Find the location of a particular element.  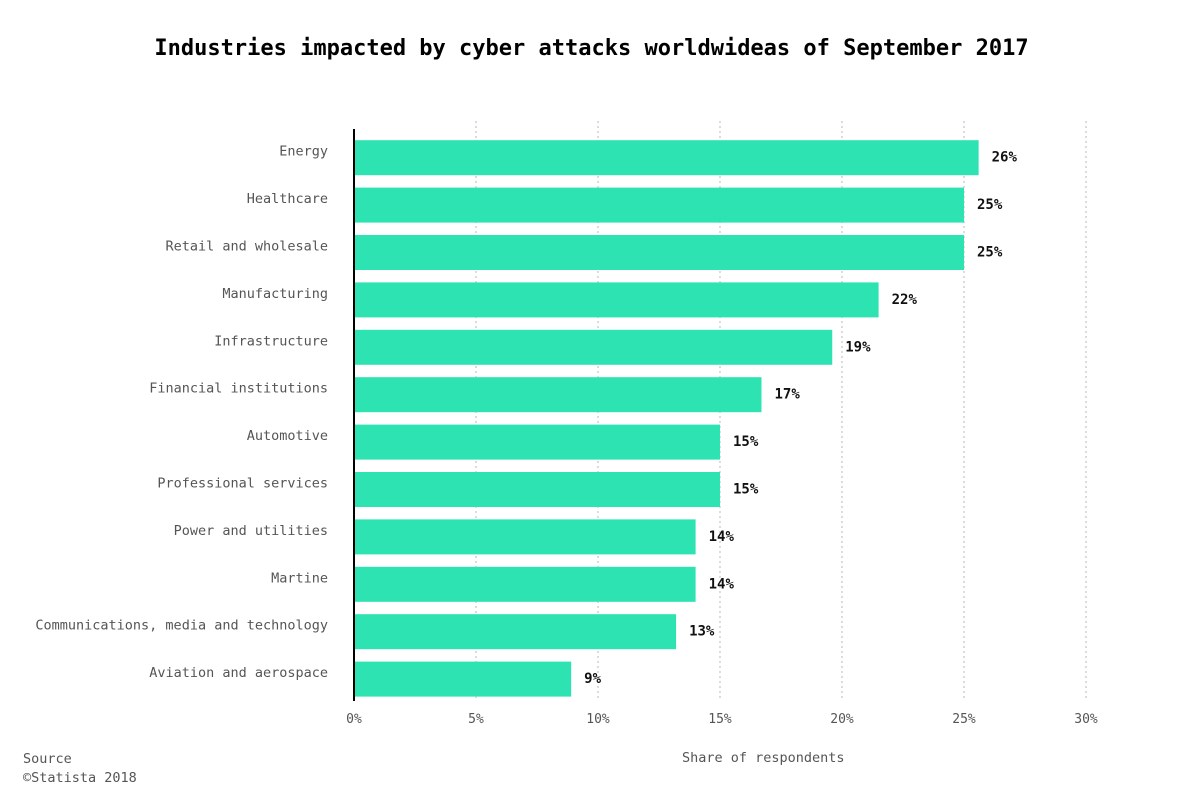

x-tick-label: 25% is located at coordinates (964, 719).